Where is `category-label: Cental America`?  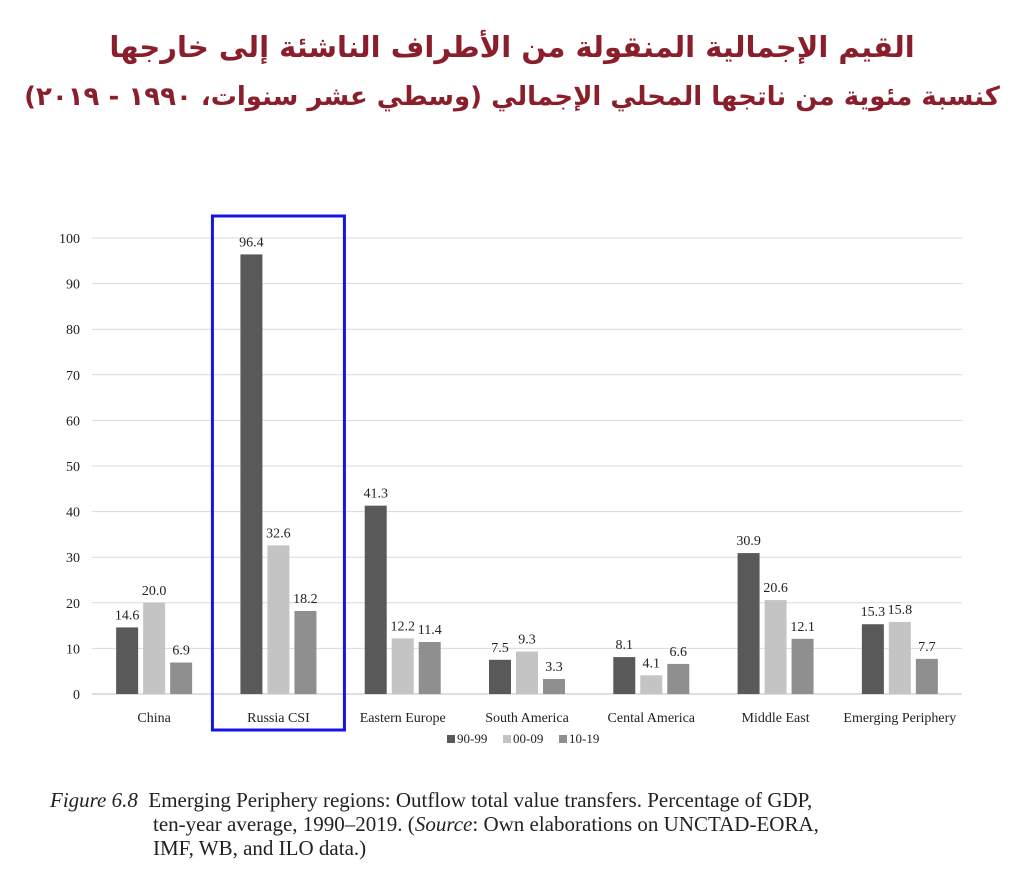 category-label: Cental America is located at coordinates (652, 718).